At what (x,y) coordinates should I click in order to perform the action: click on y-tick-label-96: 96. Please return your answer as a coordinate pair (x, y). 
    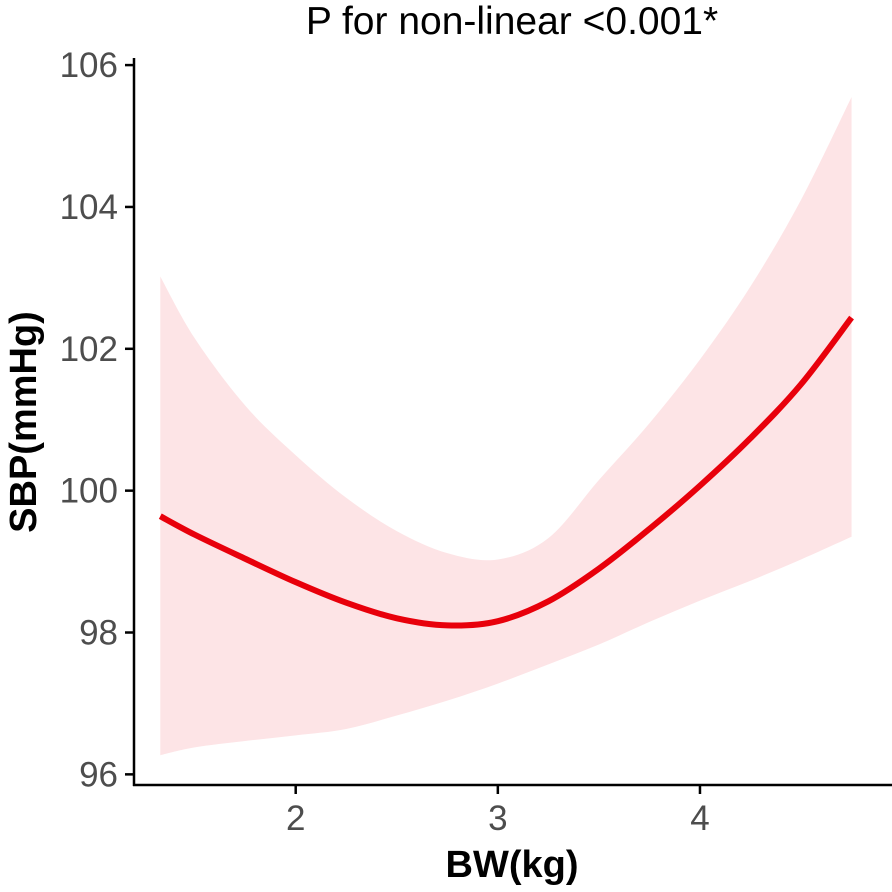
    Looking at the image, I should click on (98, 774).